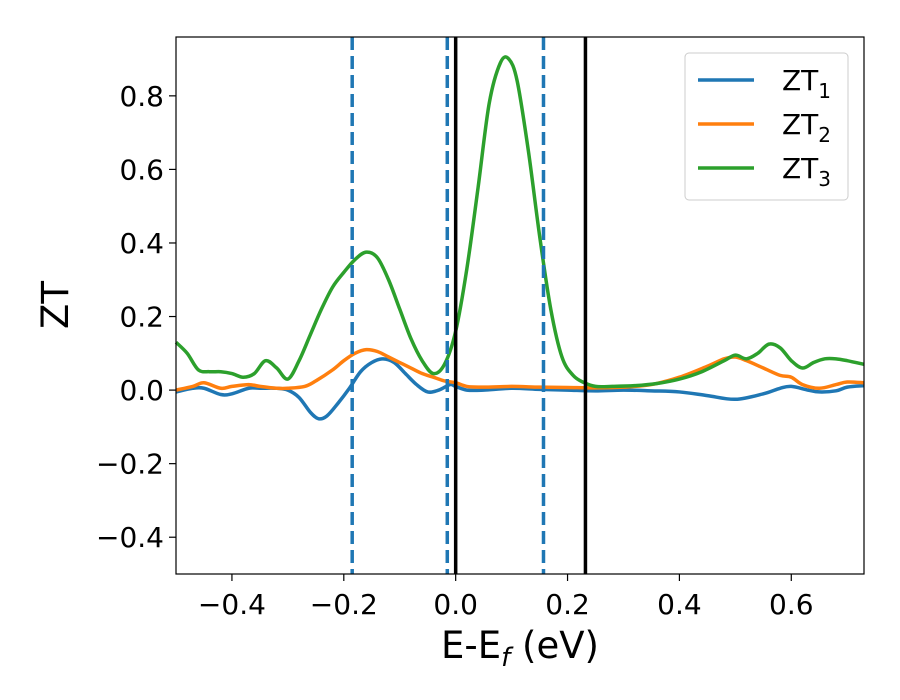  I want to click on y-tick-label: 0.0, so click(141, 390).